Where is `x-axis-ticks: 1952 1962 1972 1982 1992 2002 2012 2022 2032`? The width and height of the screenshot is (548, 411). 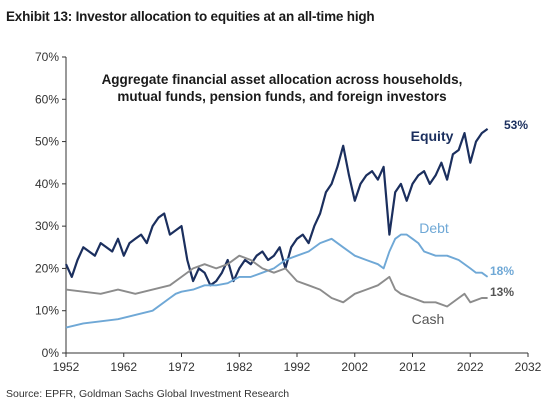 x-axis-ticks: 1952 1962 1972 1982 1992 2002 2012 2022 2032 is located at coordinates (297, 363).